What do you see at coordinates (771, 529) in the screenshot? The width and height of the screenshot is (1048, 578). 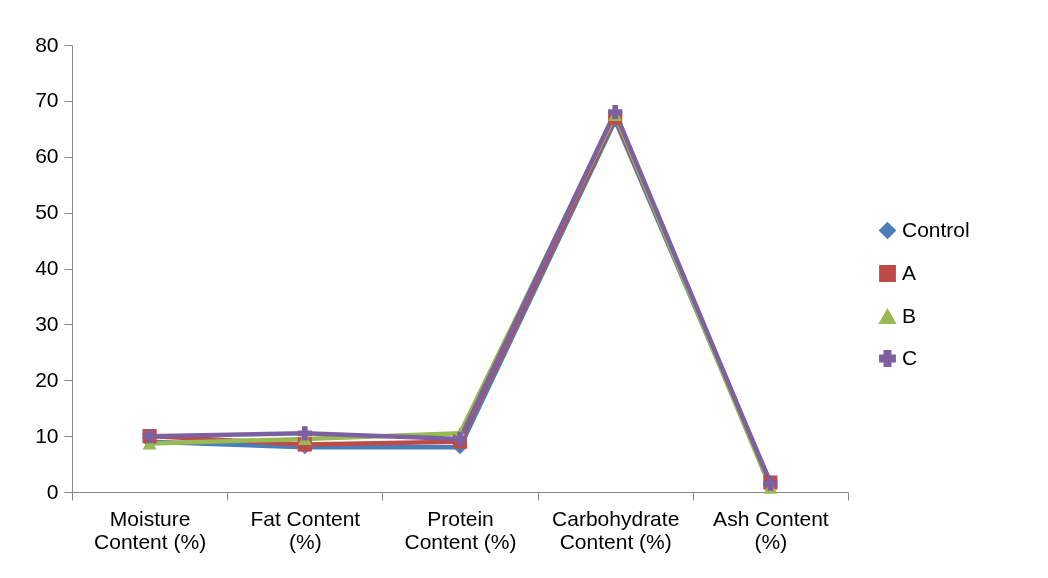 I see `x-tick-label: Ash Content (%)` at bounding box center [771, 529].